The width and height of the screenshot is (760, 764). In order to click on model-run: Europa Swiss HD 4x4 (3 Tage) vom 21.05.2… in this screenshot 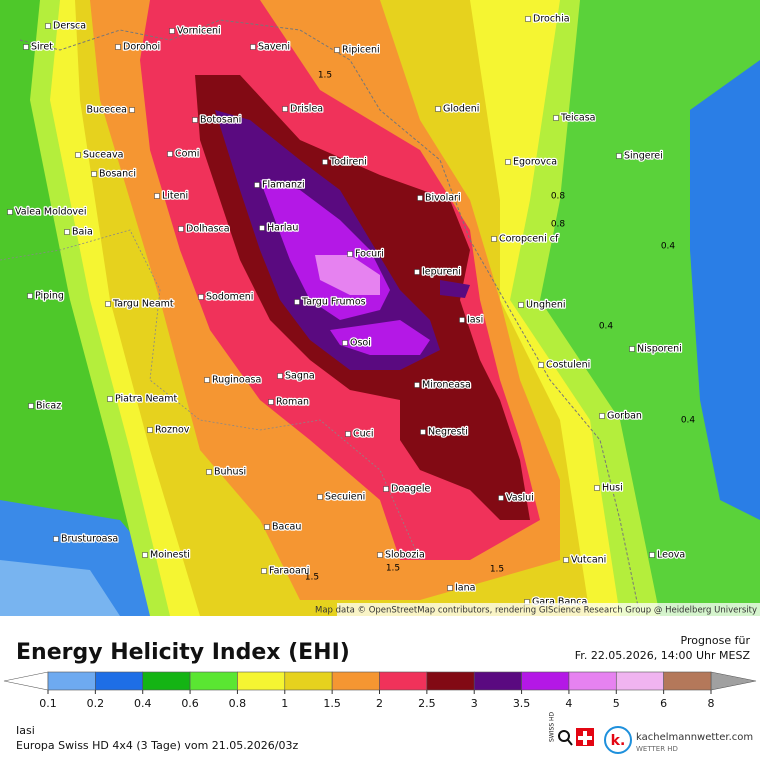, I will do `click(157, 745)`.